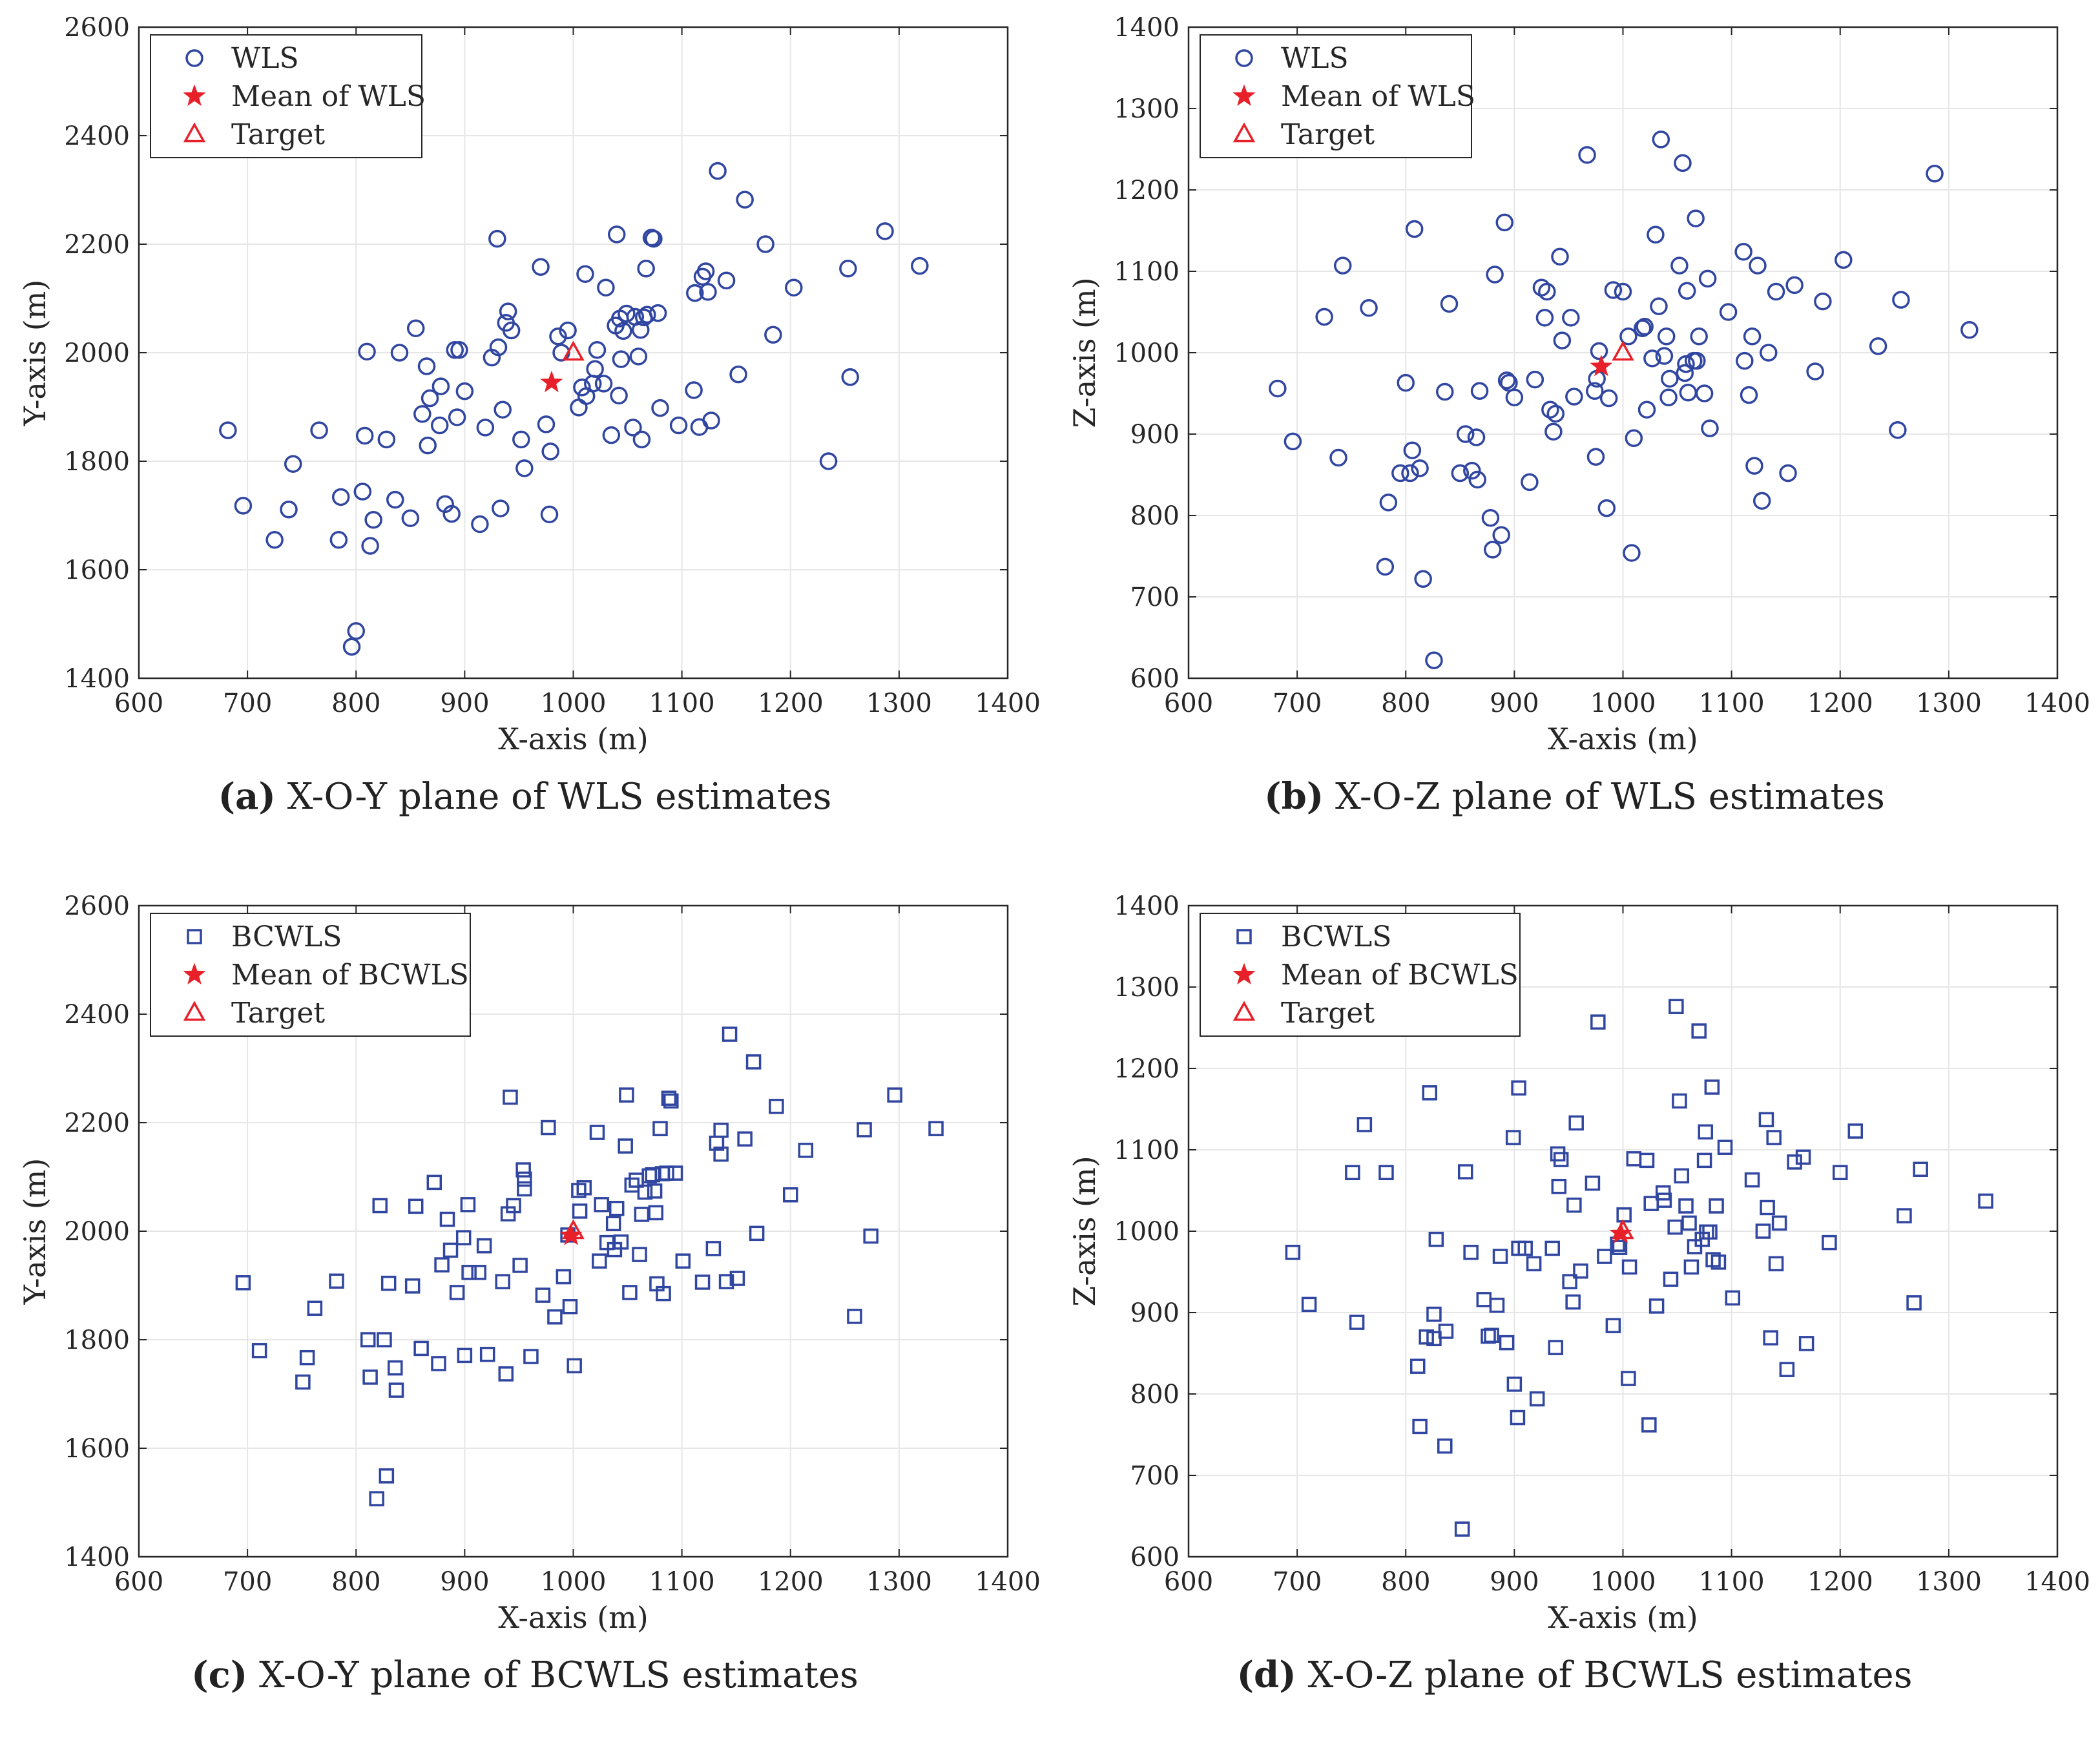  Describe the element at coordinates (1244, 58) in the screenshot. I see `legend-series-marker` at that location.